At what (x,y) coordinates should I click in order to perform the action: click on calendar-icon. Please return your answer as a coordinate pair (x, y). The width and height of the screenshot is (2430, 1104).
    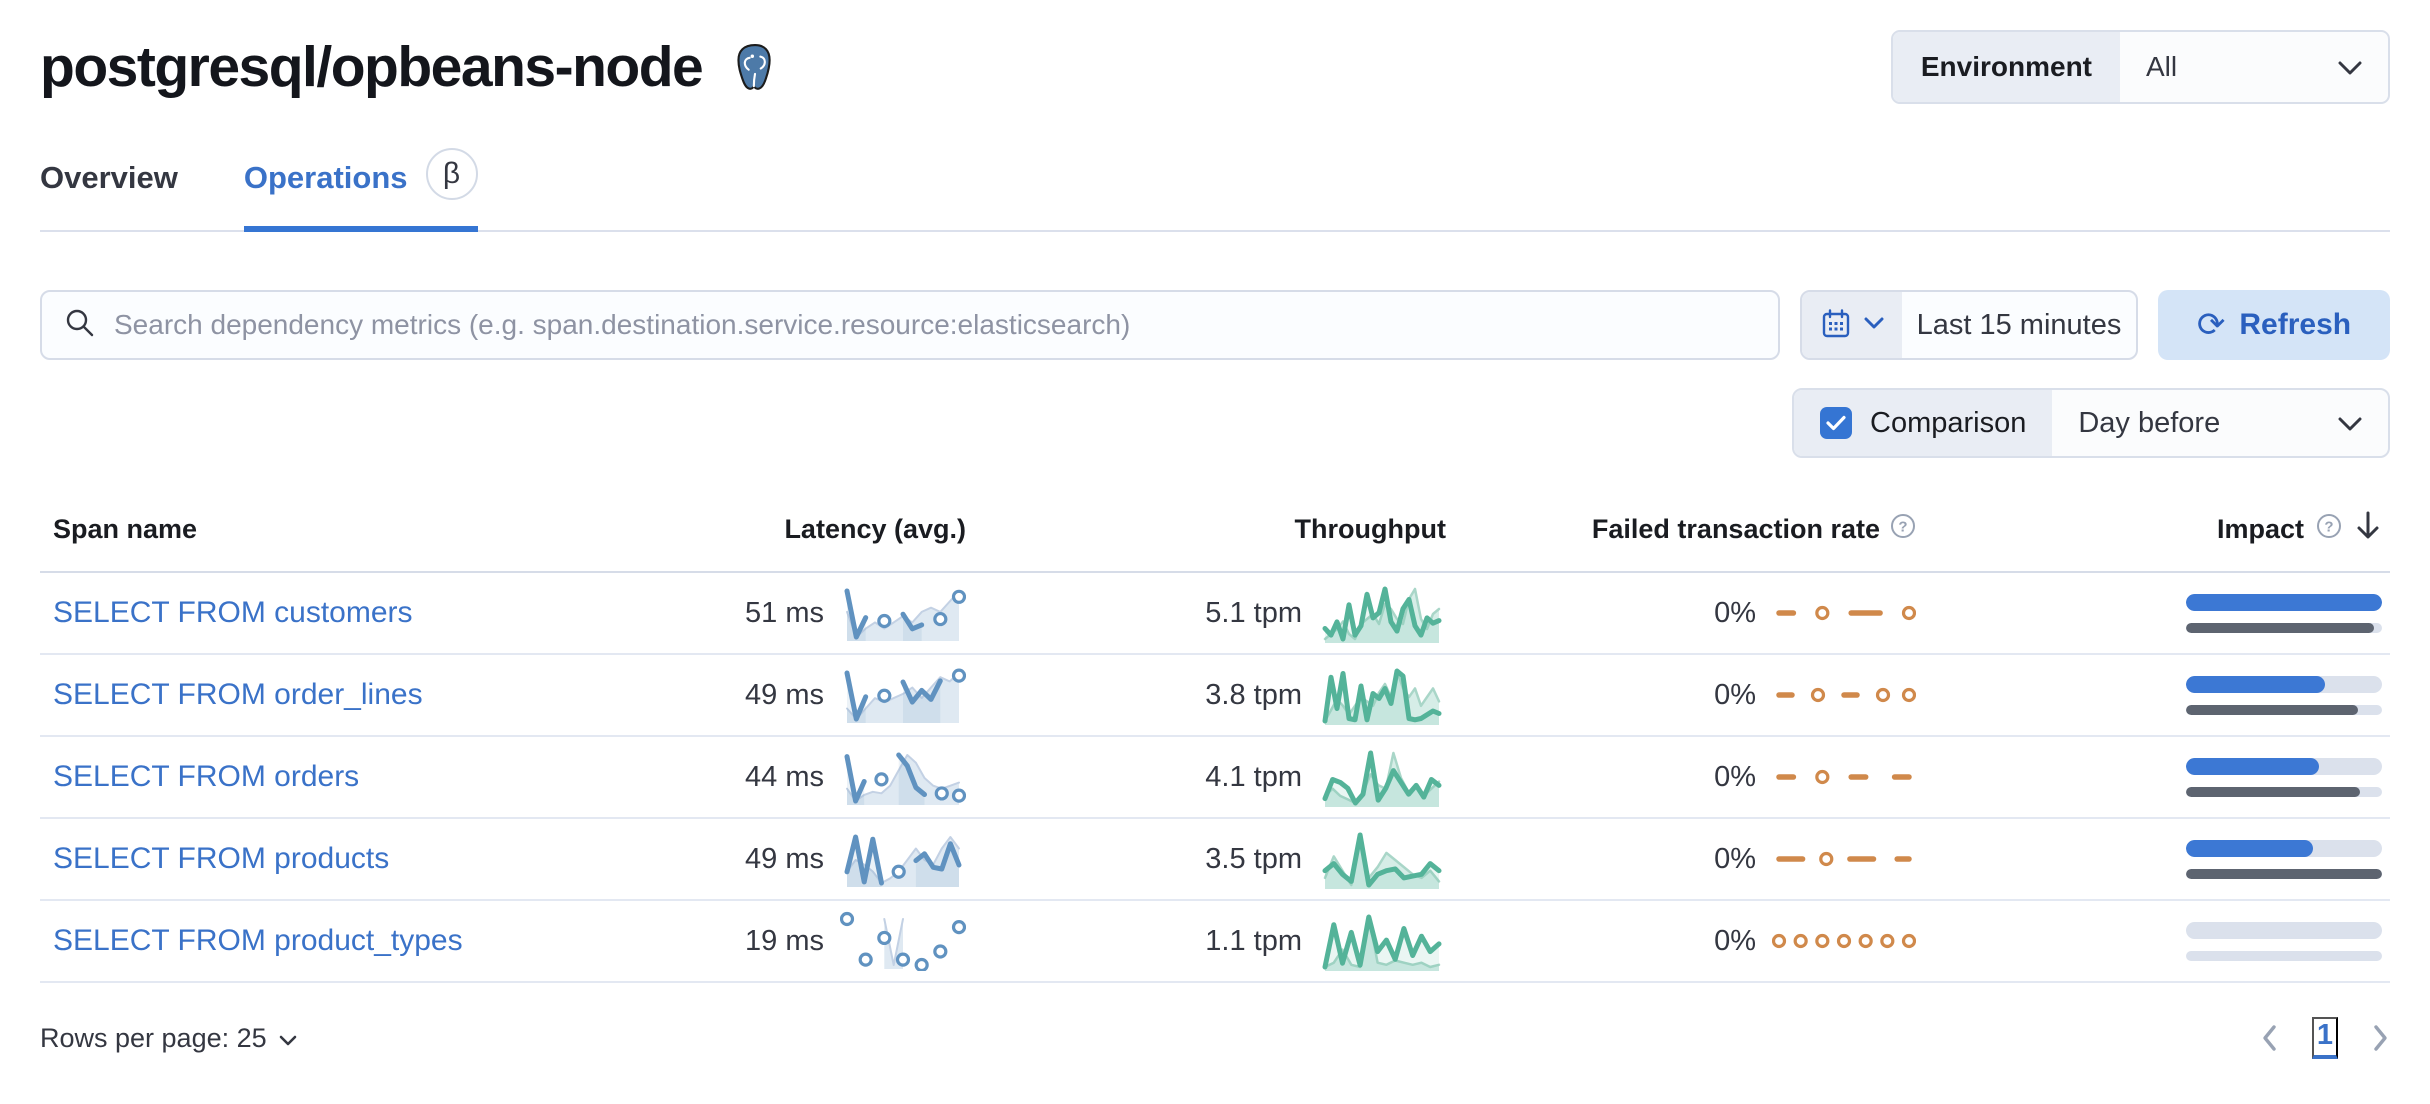
    Looking at the image, I should click on (1836, 325).